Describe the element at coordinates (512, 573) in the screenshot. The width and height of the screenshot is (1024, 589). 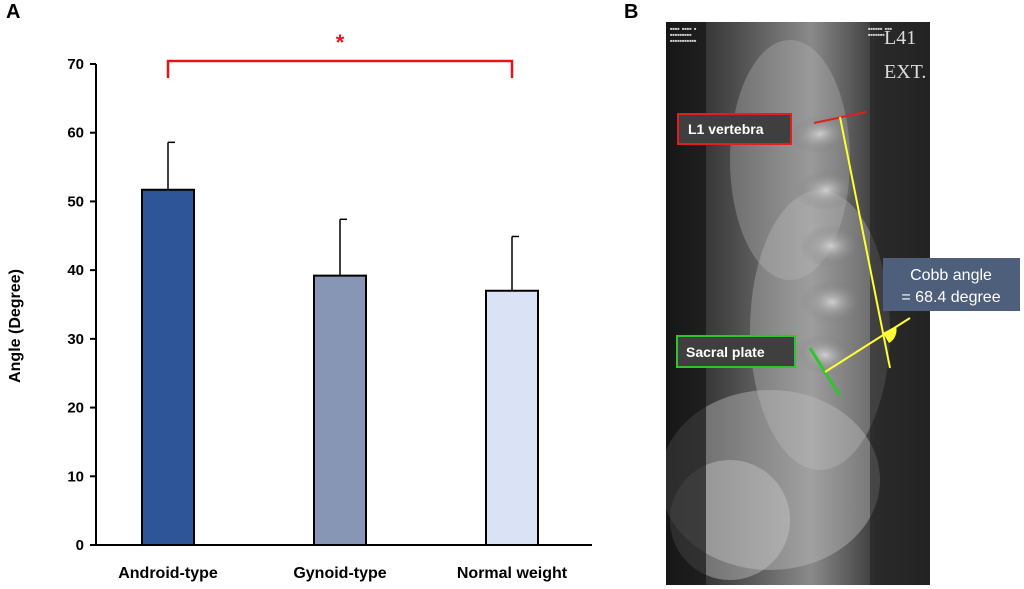
I see `category-label: Normal weight` at that location.